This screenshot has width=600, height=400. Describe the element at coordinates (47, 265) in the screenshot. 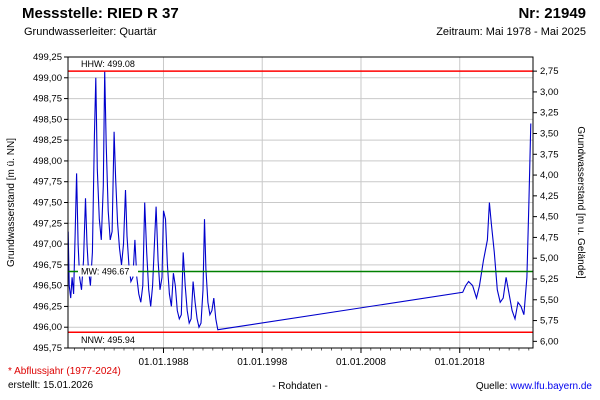

I see `y-left-tick-label: 496,75` at that location.